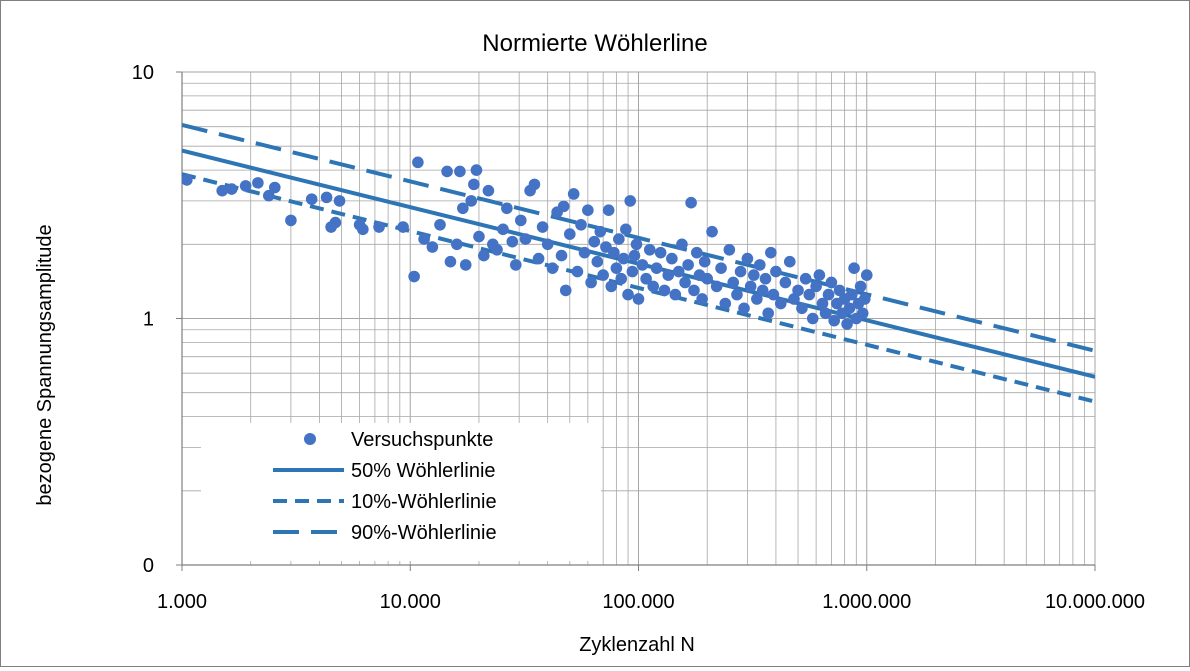 This screenshot has width=1190, height=671. Describe the element at coordinates (637, 645) in the screenshot. I see `x-axis-label: Zyklenzahl N` at that location.